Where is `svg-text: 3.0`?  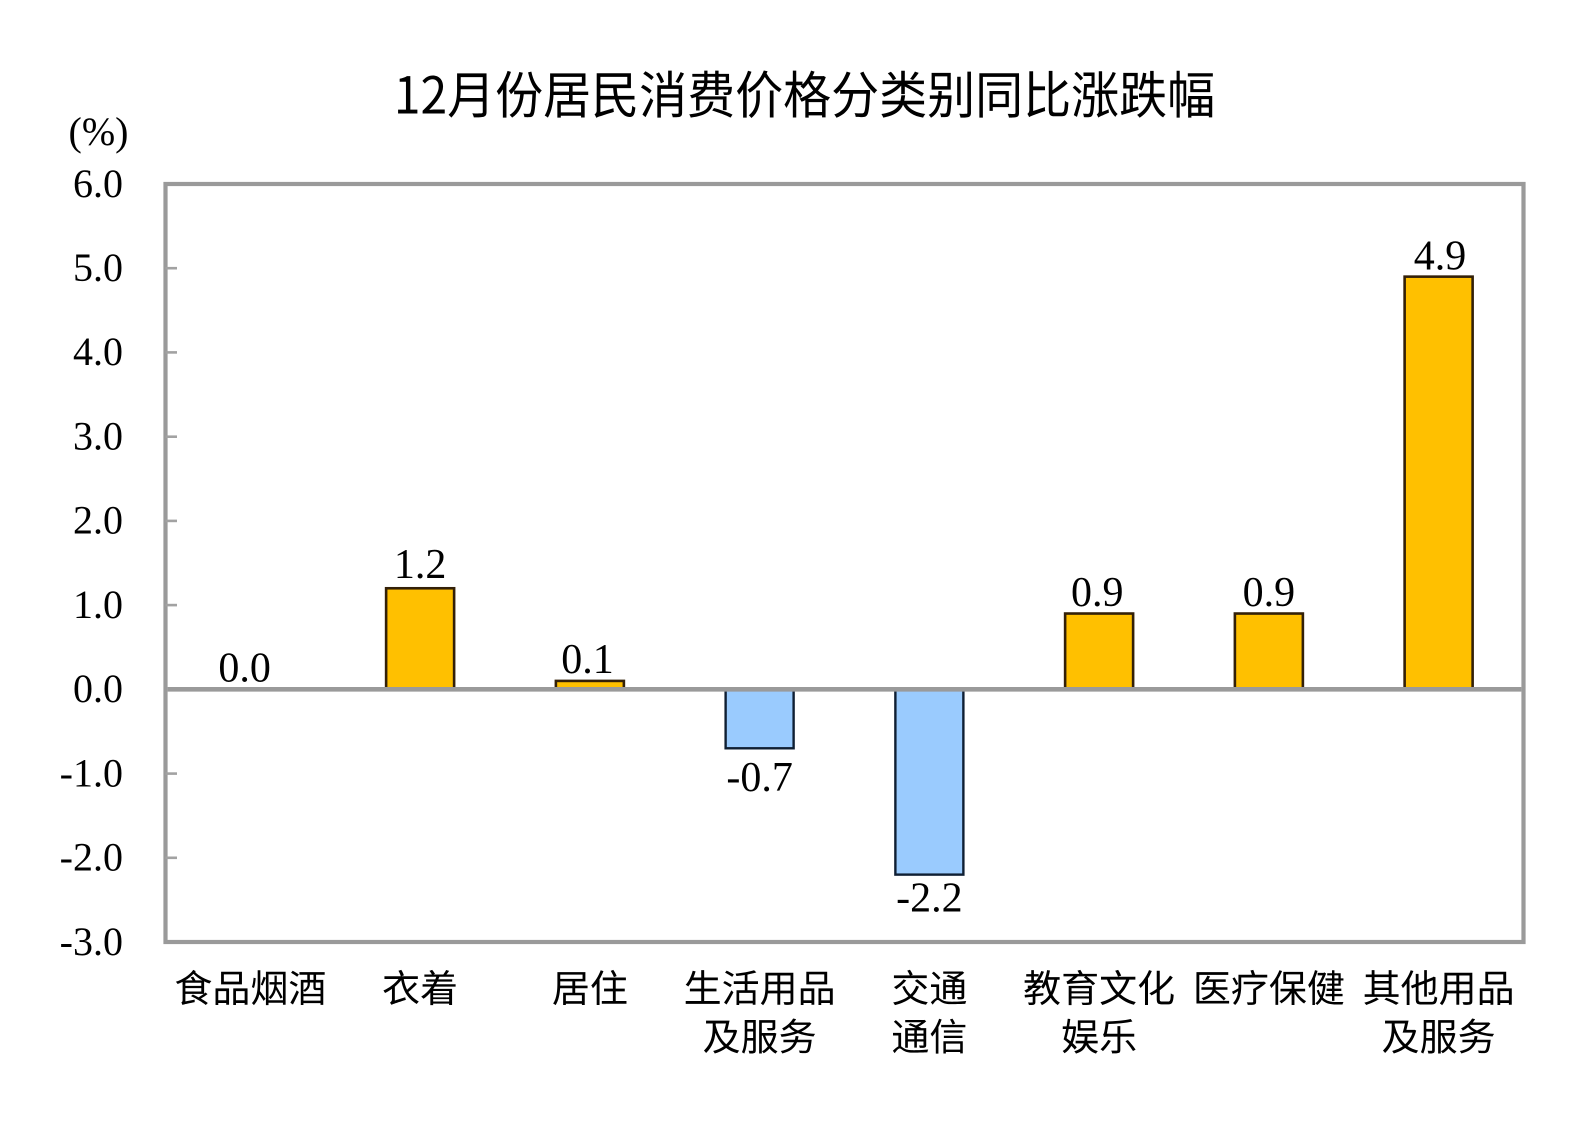
svg-text: 3.0 is located at coordinates (98, 436).